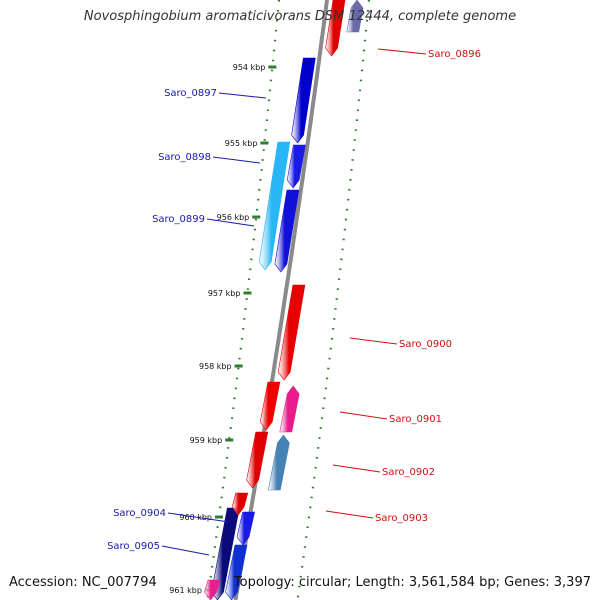 The image size is (600, 600). Describe the element at coordinates (247, 293) in the screenshot. I see `tick-957-mark` at that location.